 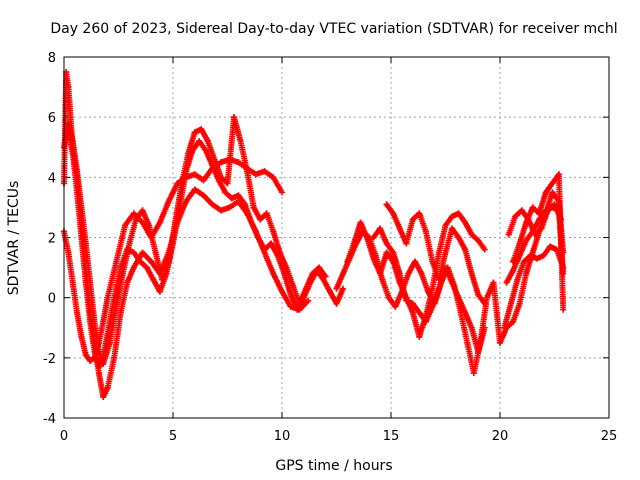 I want to click on y-tick-label: 0, so click(x=52, y=299).